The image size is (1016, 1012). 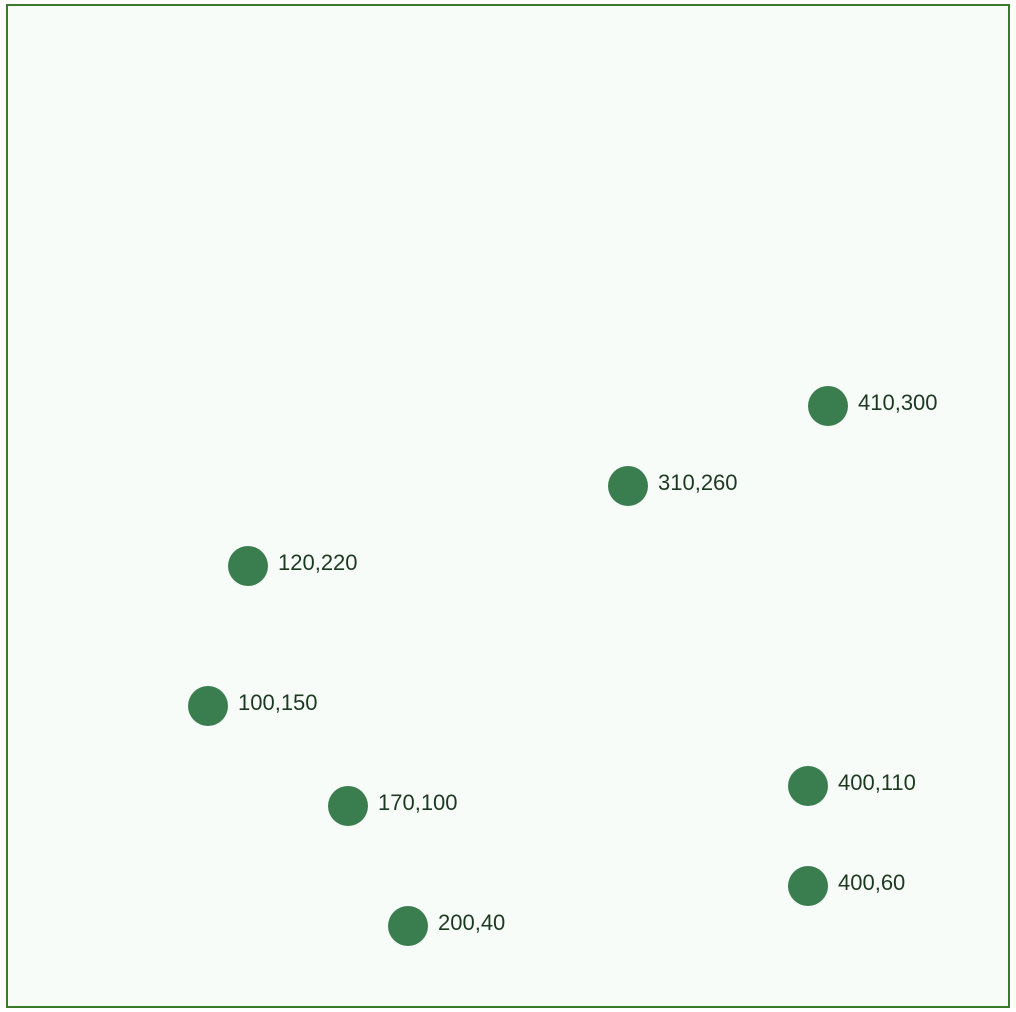 I want to click on scatter-point-group: 200,40, so click(x=446, y=926).